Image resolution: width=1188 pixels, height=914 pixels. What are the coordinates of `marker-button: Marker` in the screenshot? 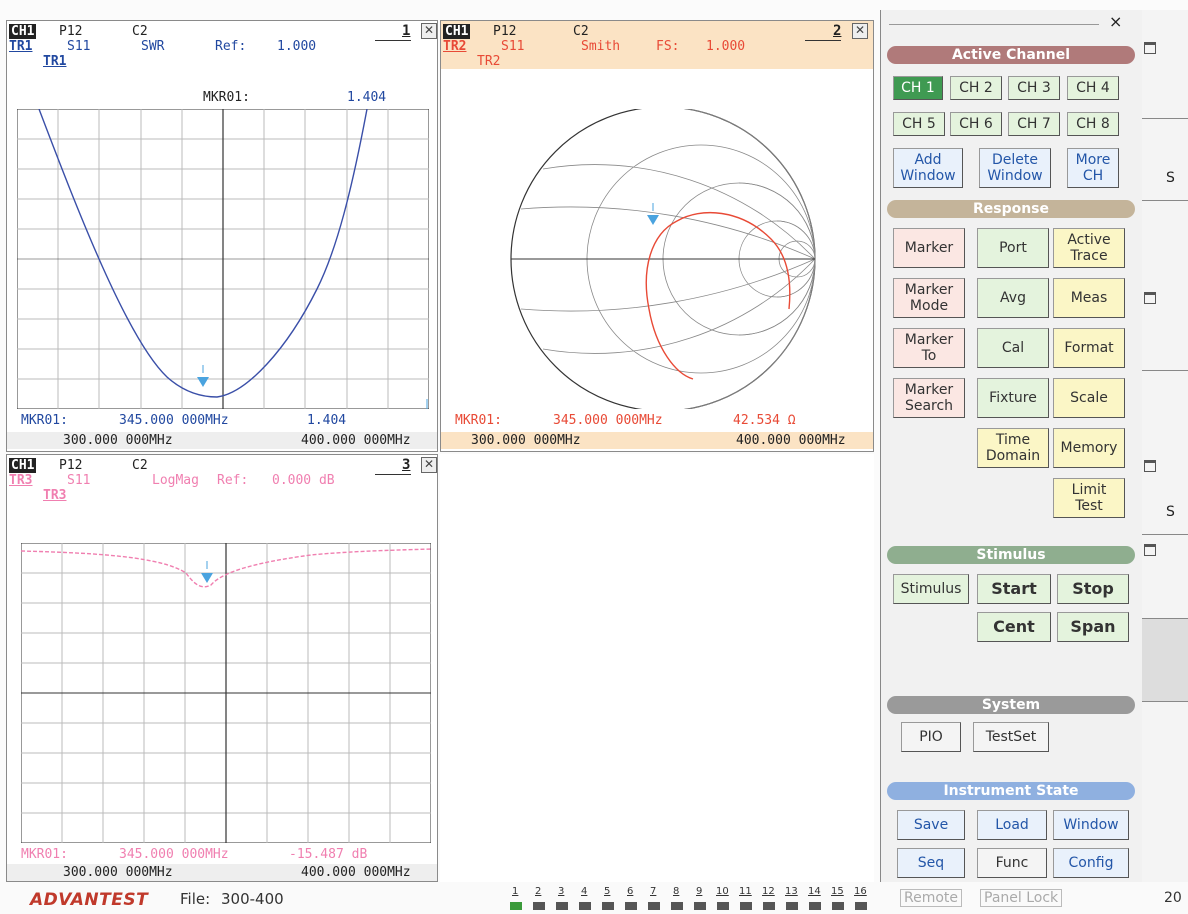 It's located at (929, 248).